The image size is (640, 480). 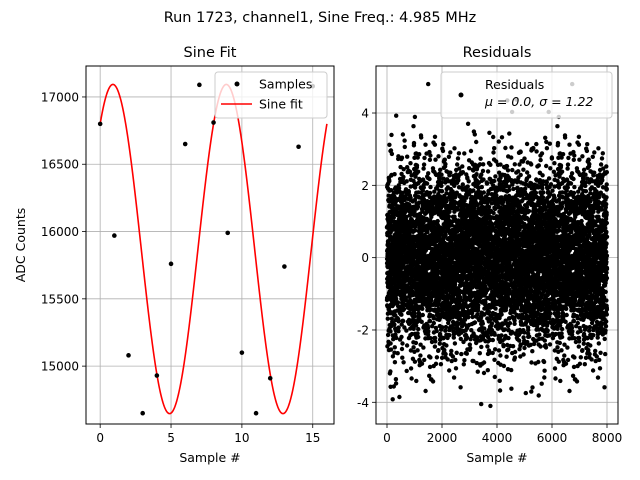 What do you see at coordinates (285, 84) in the screenshot?
I see `legend-samples-label: Samples` at bounding box center [285, 84].